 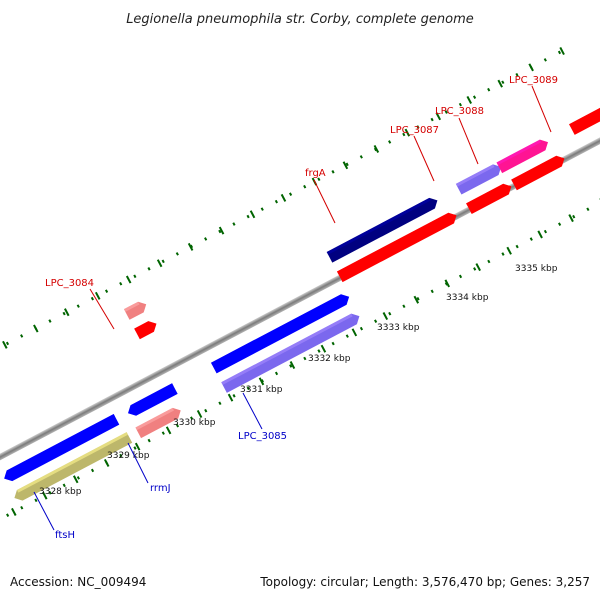 I want to click on tick-label-3332: 3332 kbp, so click(x=329, y=359).